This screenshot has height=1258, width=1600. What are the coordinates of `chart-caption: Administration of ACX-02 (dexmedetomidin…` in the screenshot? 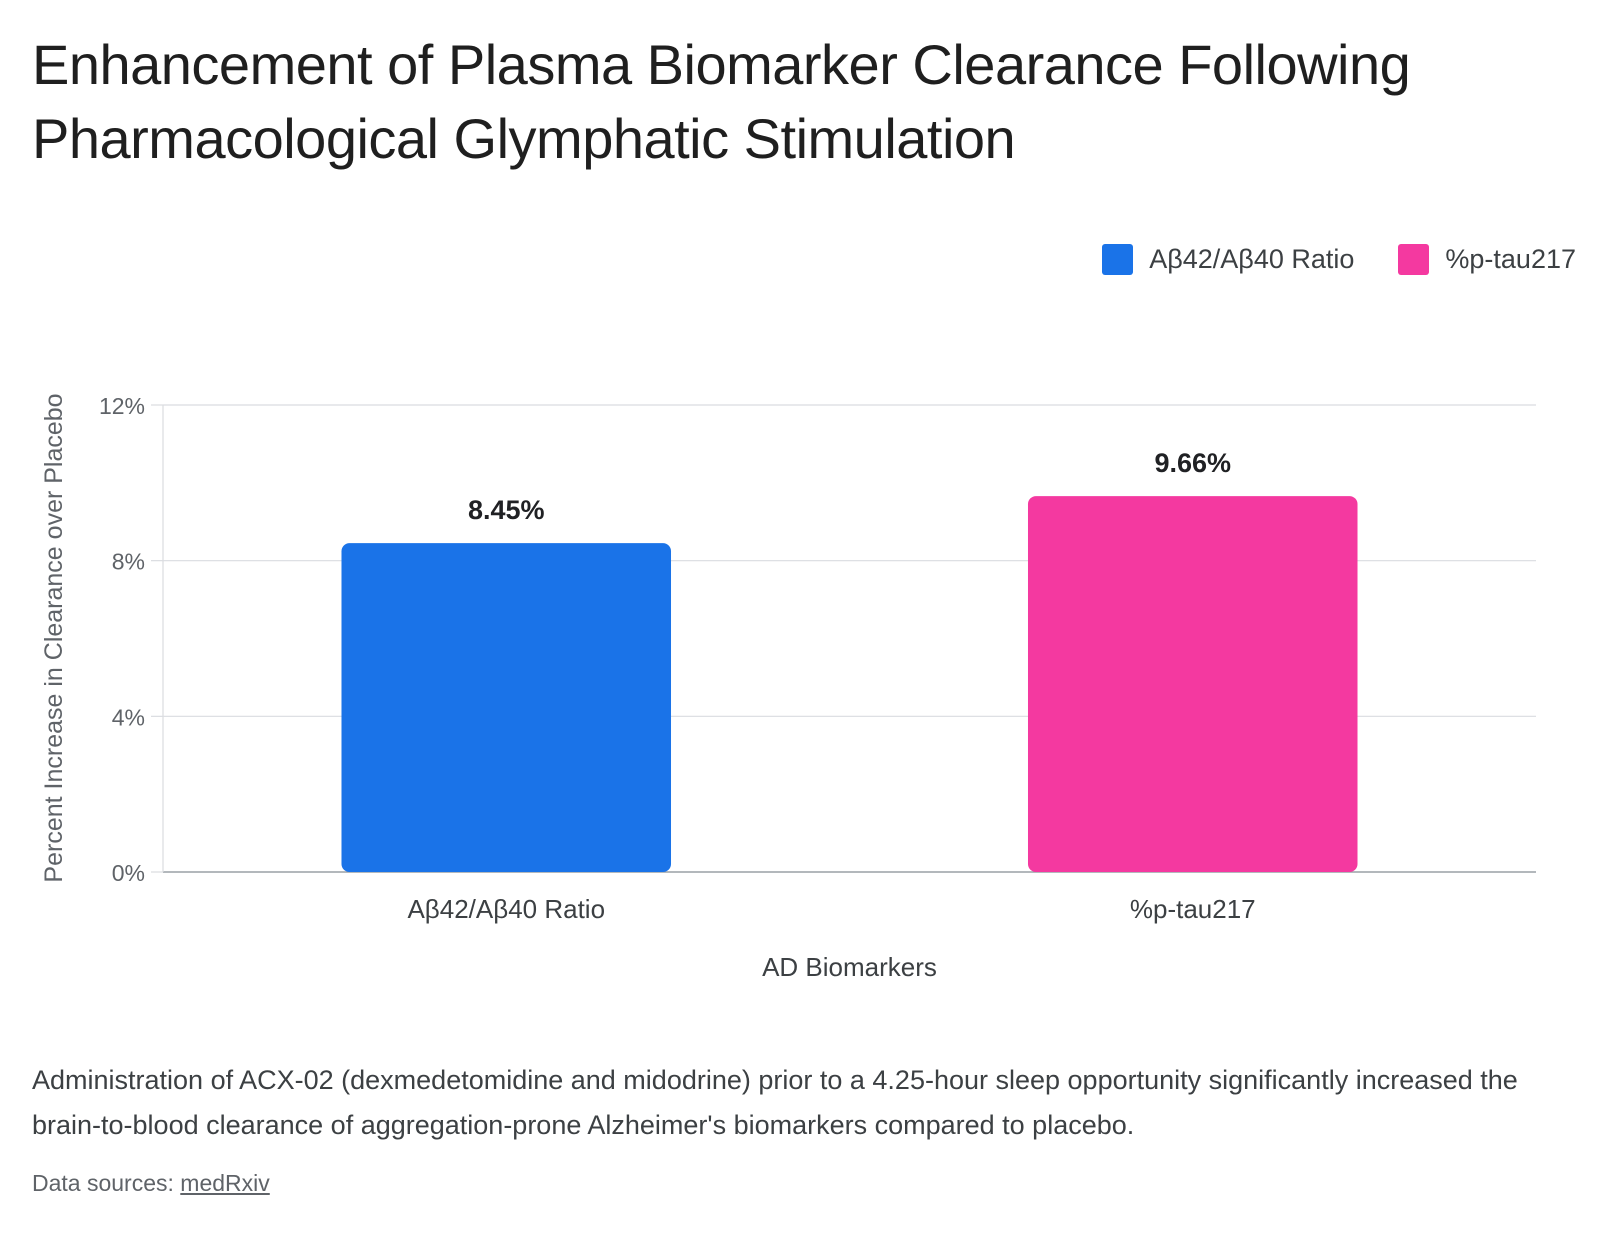 It's located at (775, 1102).